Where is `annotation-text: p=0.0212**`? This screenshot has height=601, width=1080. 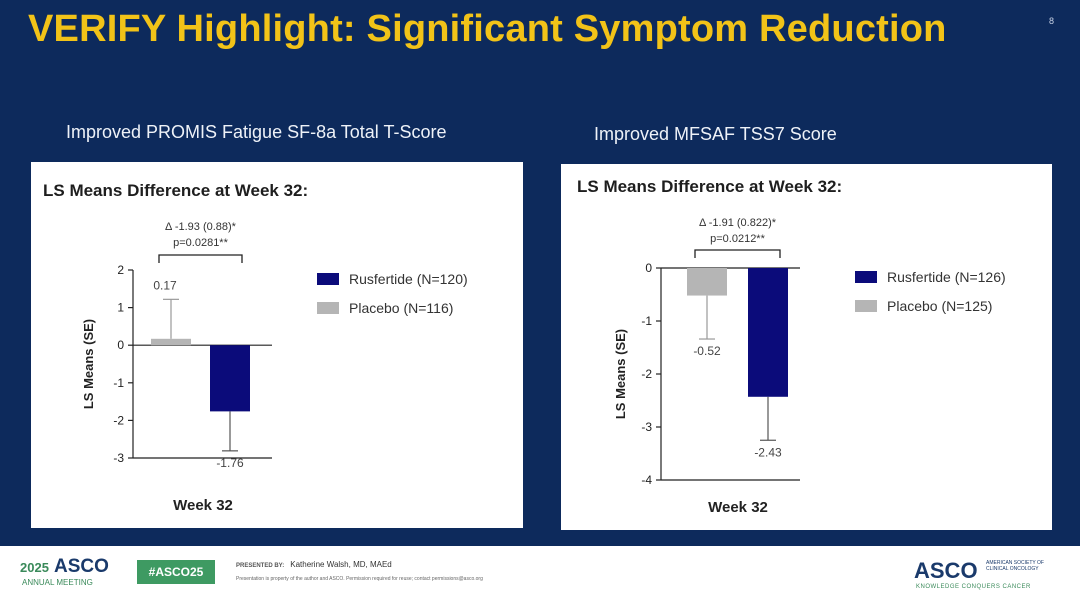
annotation-text: p=0.0212** is located at coordinates (737, 239).